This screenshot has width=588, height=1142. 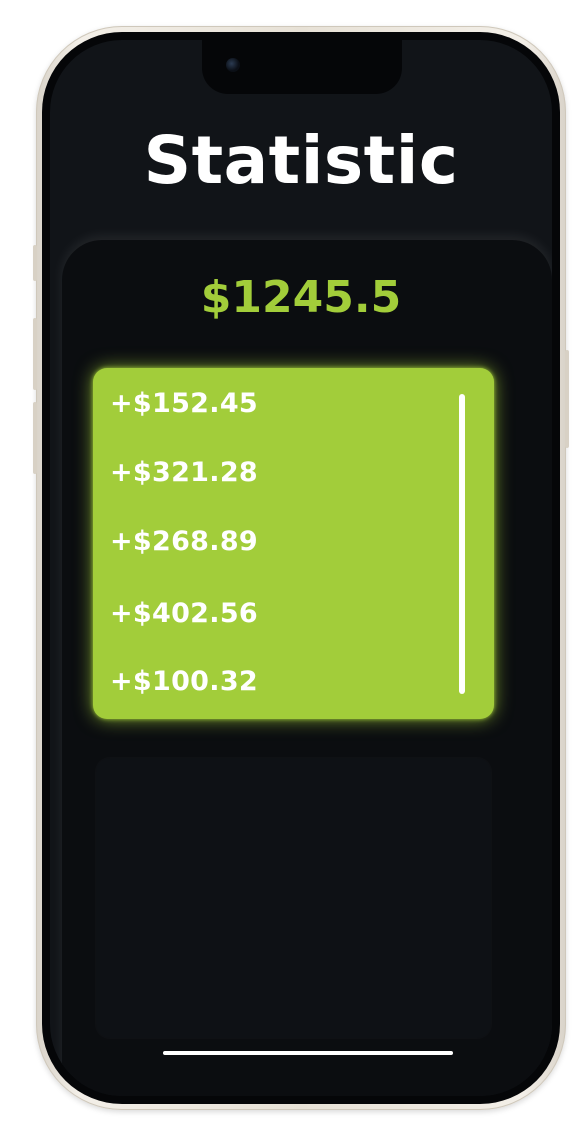 What do you see at coordinates (35, 354) in the screenshot?
I see `volume-up-button` at bounding box center [35, 354].